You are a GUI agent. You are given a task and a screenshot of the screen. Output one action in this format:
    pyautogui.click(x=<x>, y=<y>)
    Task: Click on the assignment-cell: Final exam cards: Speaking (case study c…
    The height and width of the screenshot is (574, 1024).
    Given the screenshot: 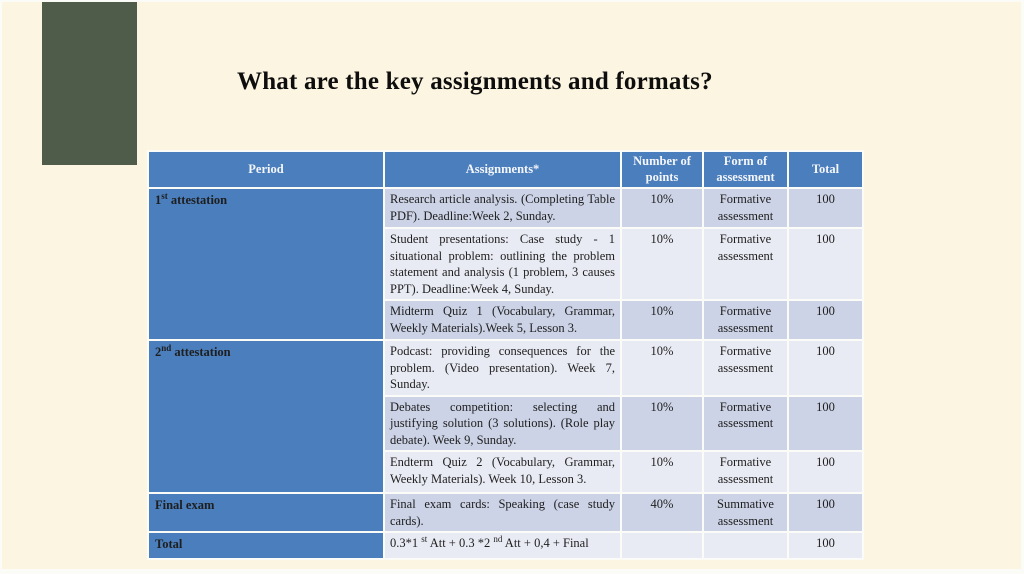 What is the action you would take?
    pyautogui.click(x=502, y=512)
    